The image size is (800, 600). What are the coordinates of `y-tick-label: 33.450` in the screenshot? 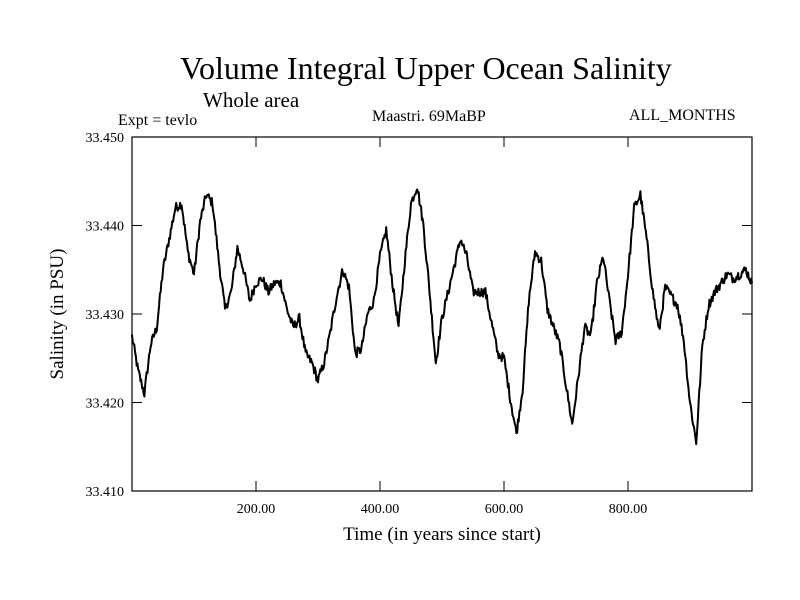 It's located at (105, 138).